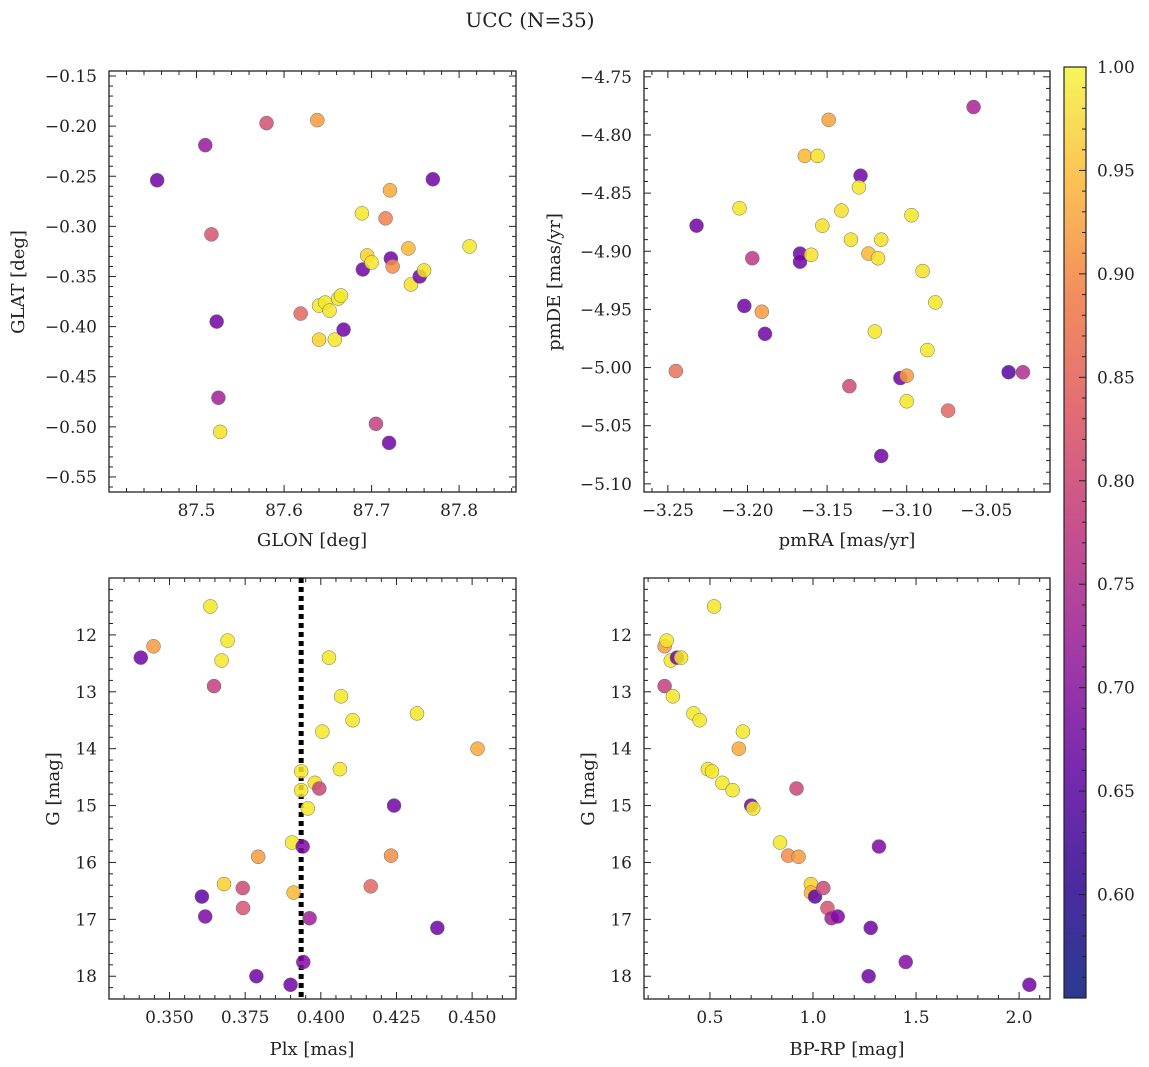 The height and width of the screenshot is (1067, 1149). What do you see at coordinates (1116, 482) in the screenshot?
I see `colorbar-tick-label: 0.80` at bounding box center [1116, 482].